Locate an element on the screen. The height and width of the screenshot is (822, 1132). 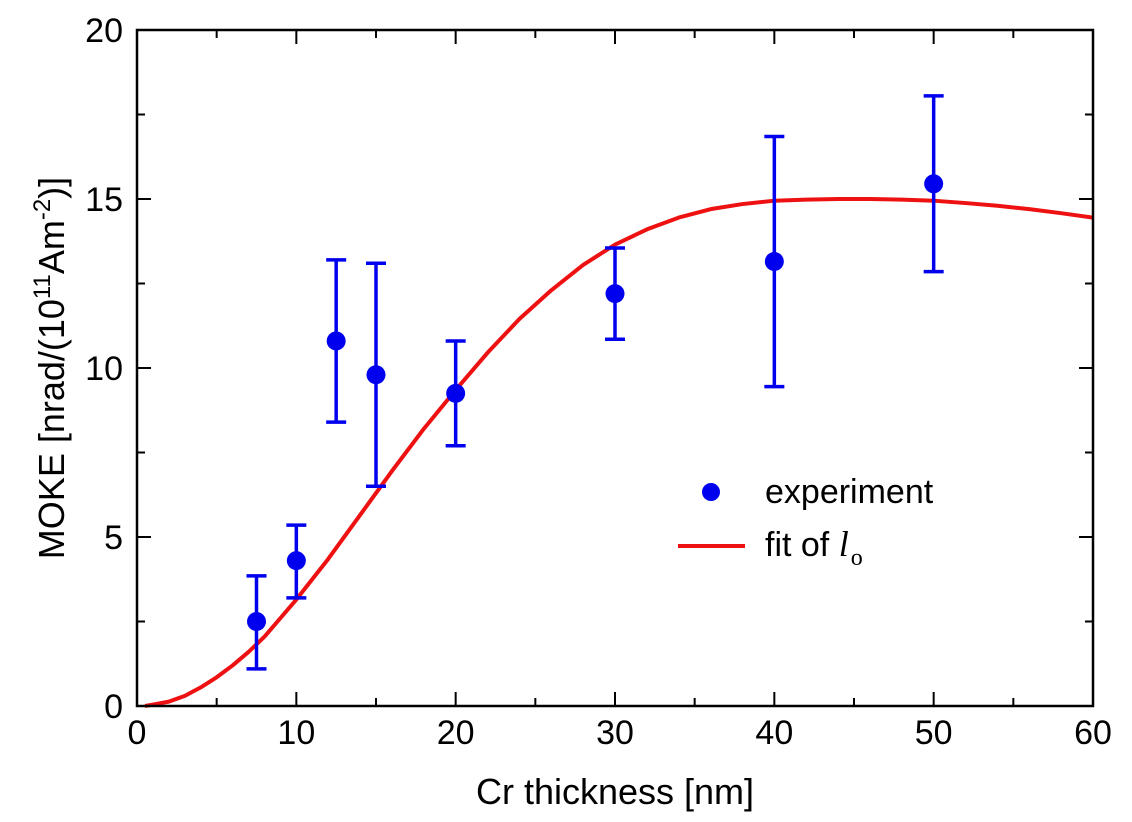
x-tick-label: 0 is located at coordinates (137, 733).